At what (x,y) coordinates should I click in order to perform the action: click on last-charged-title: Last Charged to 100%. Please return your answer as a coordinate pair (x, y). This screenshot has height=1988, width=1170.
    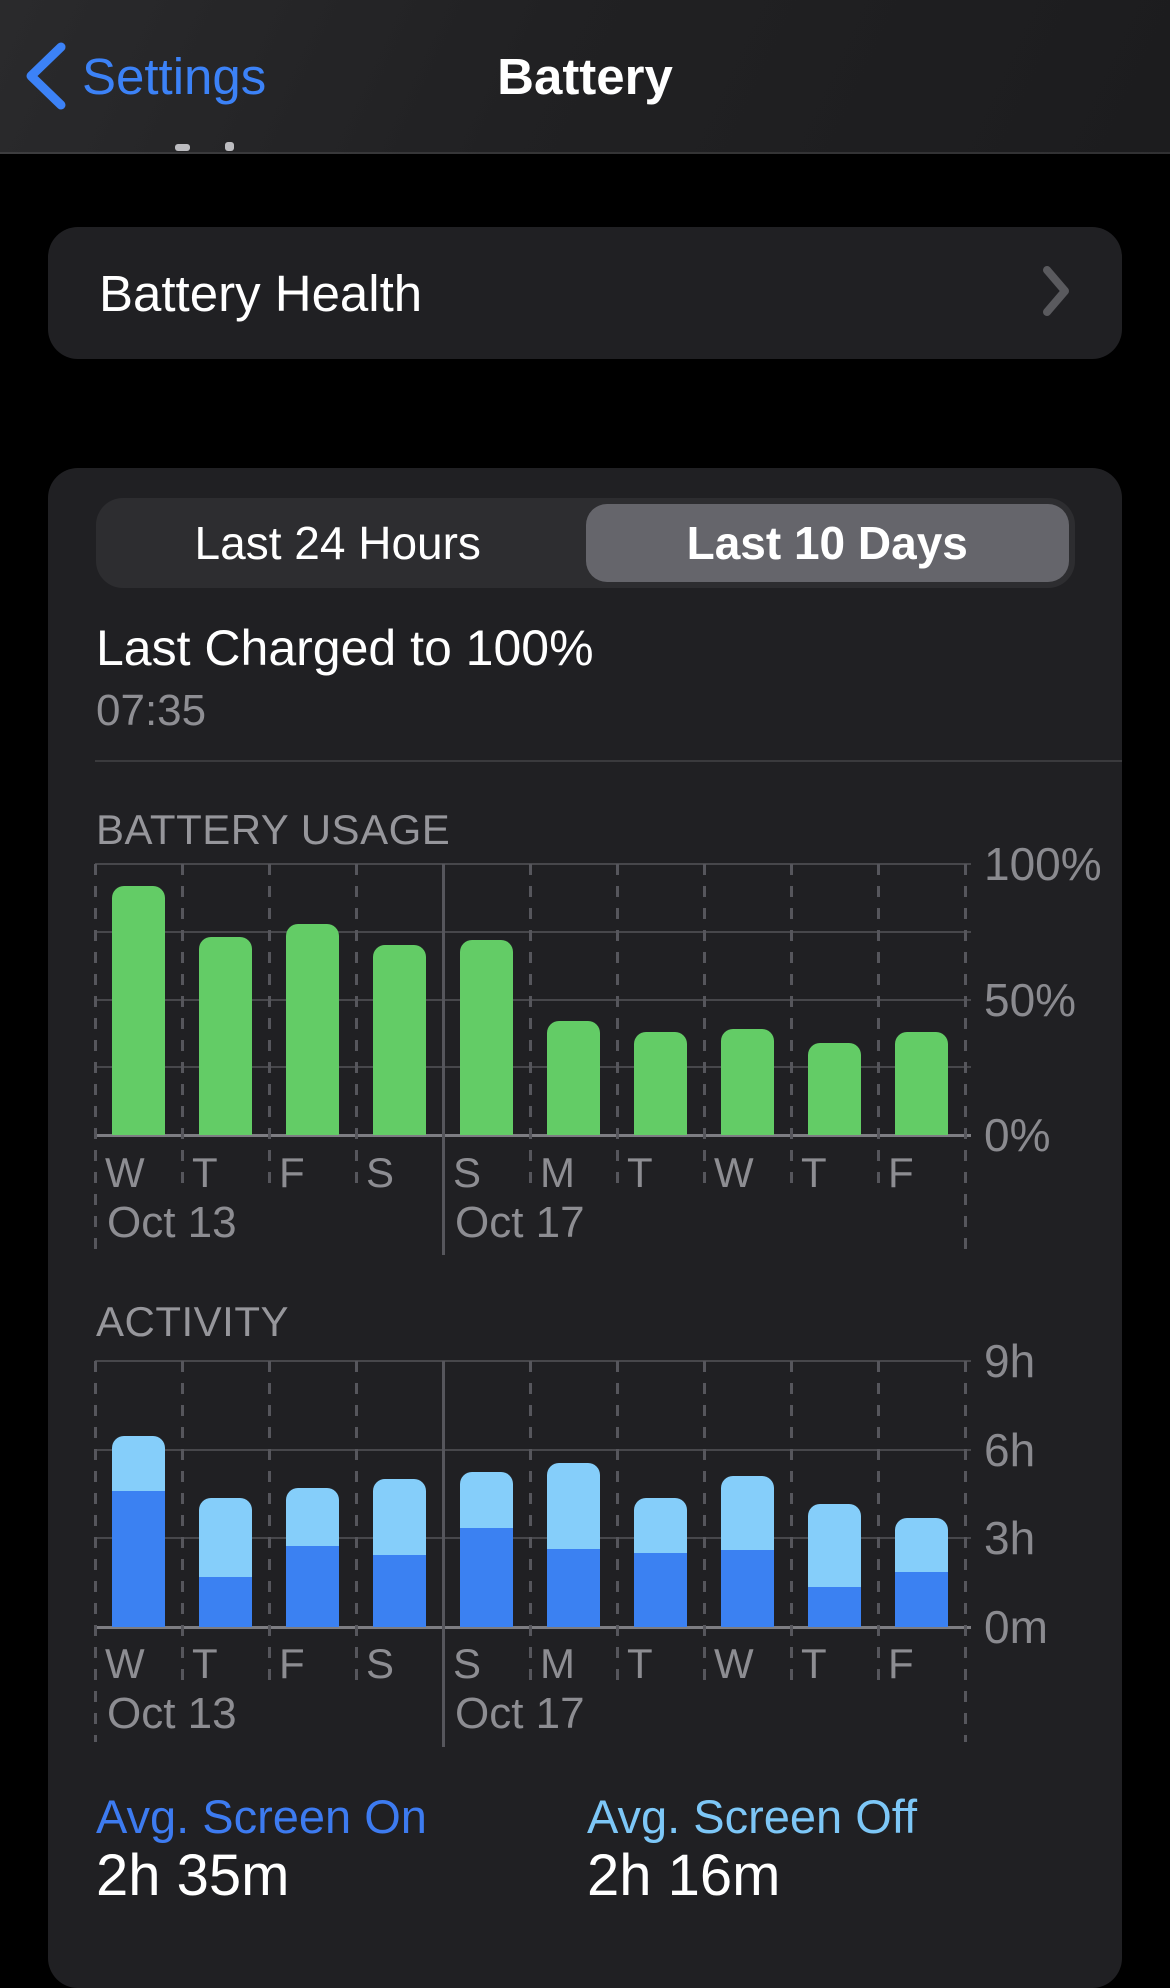
    Looking at the image, I should click on (345, 648).